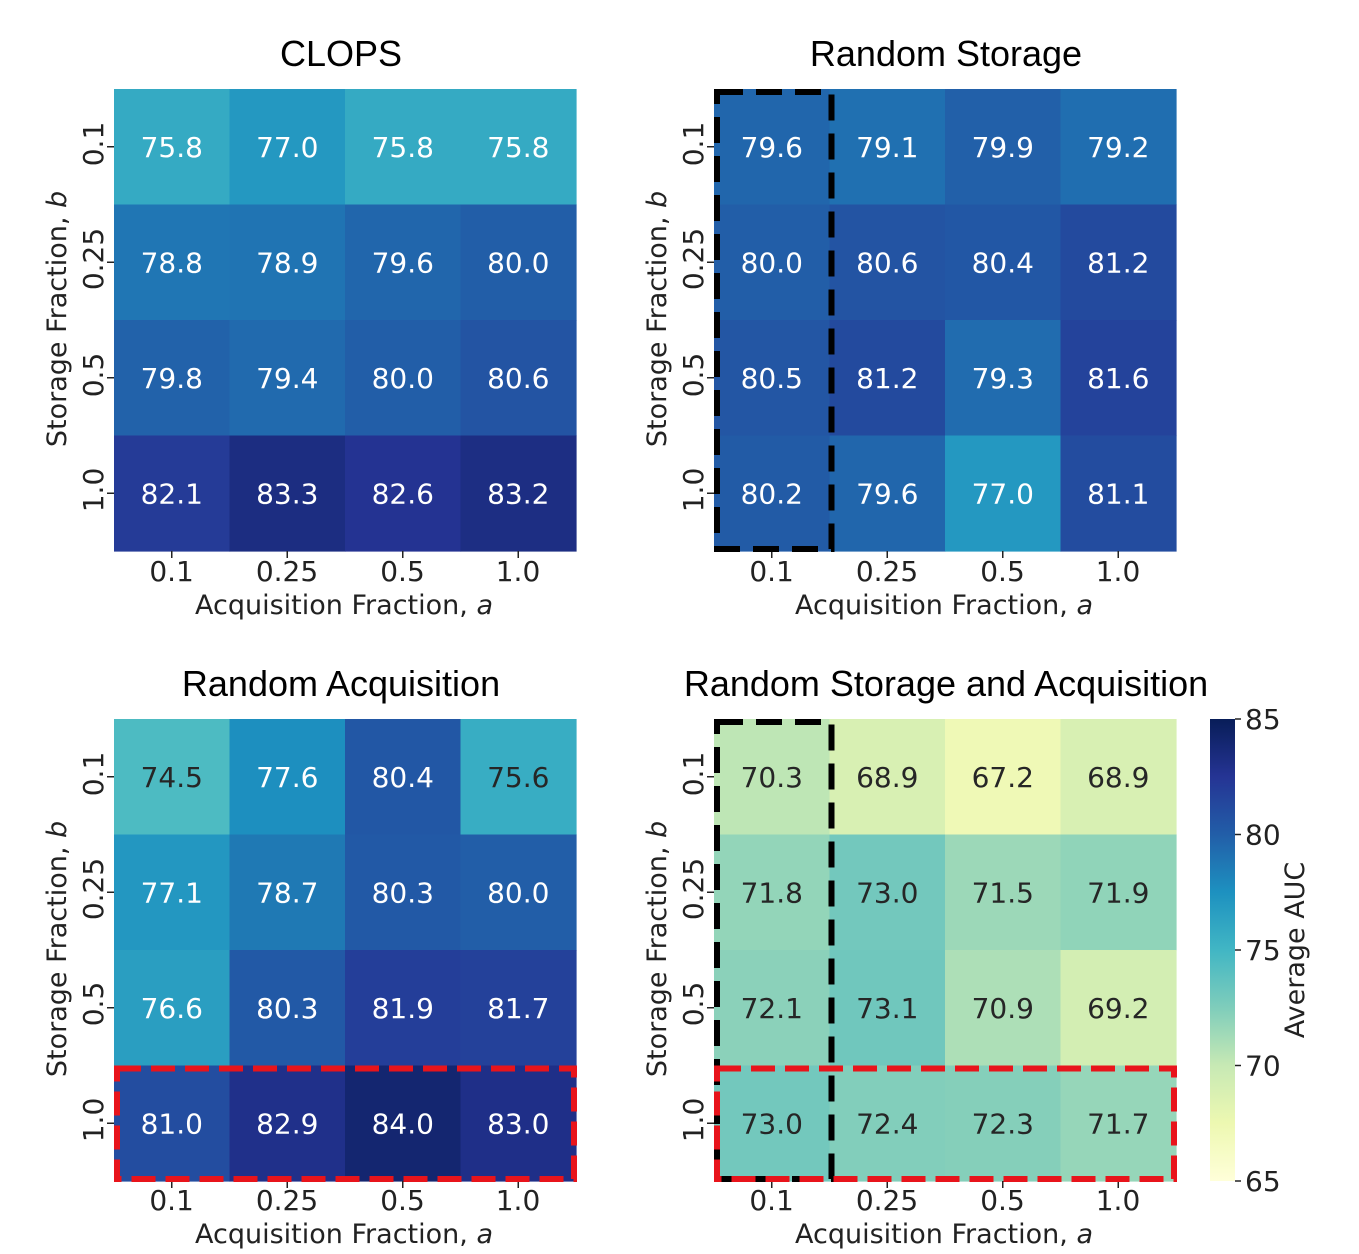 The height and width of the screenshot is (1254, 1359). I want to click on x-axis-label: Acquisition Fraction, a, so click(944, 605).